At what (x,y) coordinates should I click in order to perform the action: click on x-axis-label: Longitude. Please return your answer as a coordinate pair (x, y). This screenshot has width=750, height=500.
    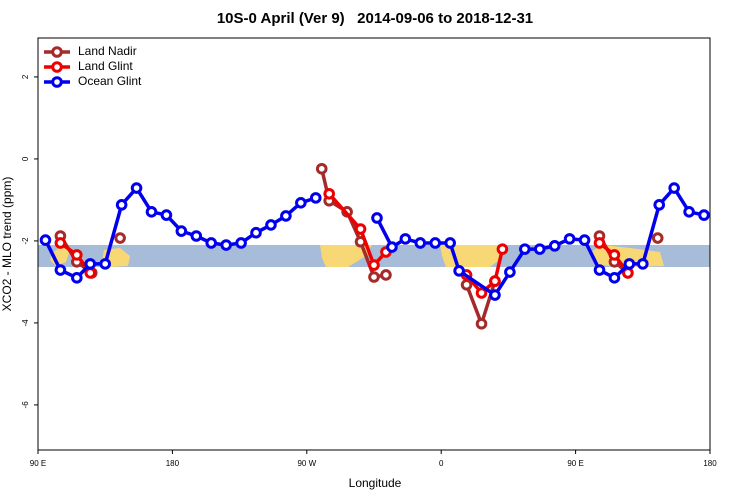
    Looking at the image, I should click on (375, 483).